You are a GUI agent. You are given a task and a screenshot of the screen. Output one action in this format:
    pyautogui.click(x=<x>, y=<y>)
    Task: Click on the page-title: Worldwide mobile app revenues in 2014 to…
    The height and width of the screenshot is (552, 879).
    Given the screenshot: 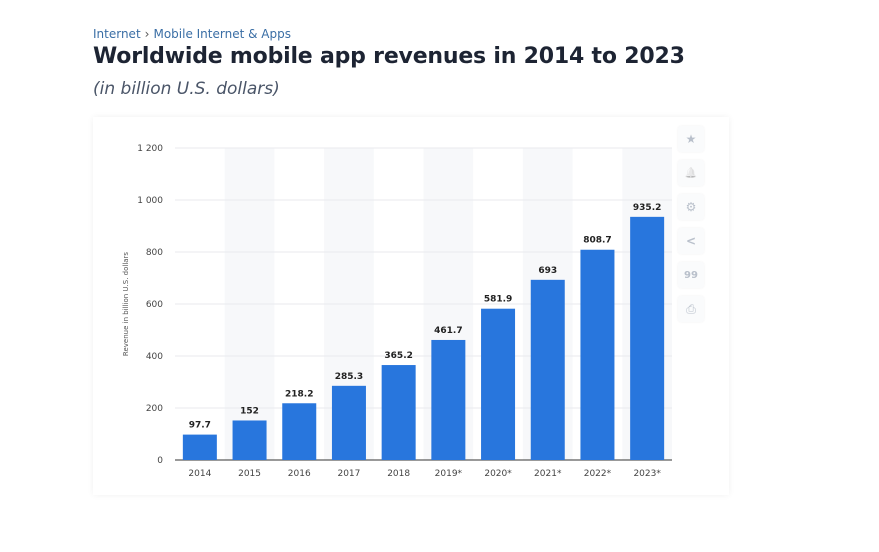 What is the action you would take?
    pyautogui.click(x=389, y=56)
    